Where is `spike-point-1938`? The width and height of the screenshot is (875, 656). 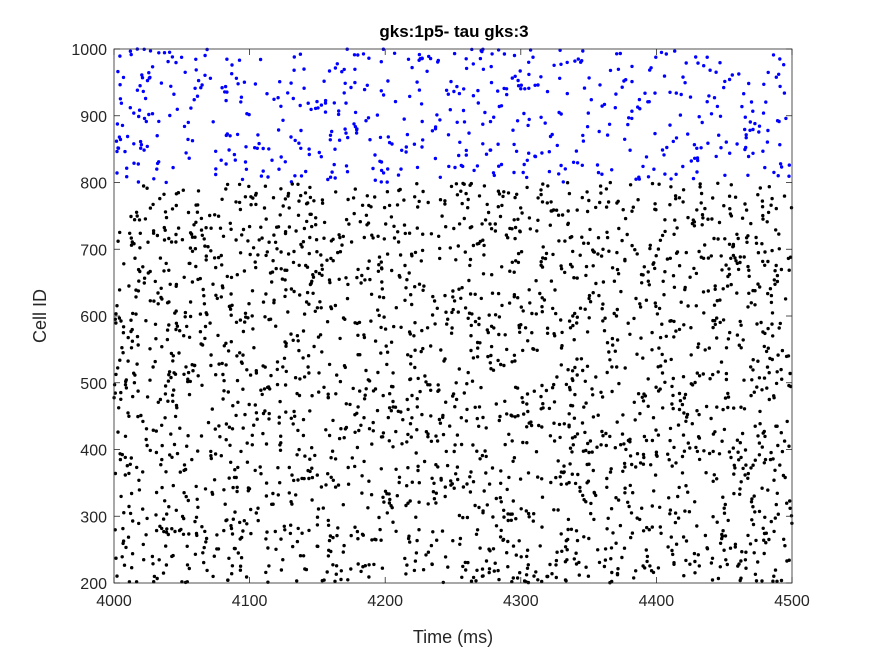
spike-point-1938 is located at coordinates (317, 308).